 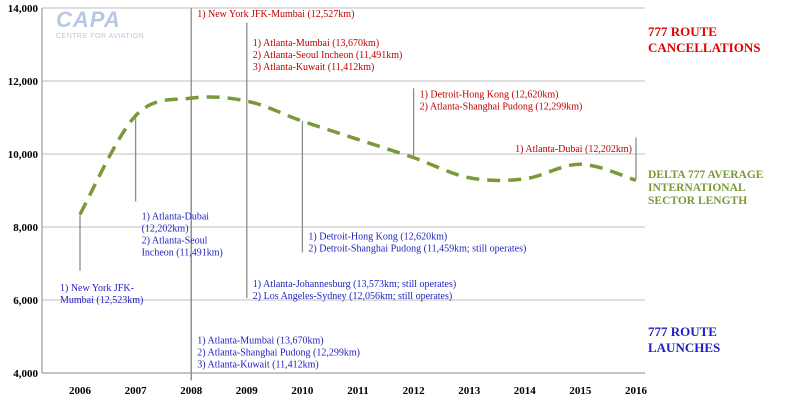 What do you see at coordinates (80, 391) in the screenshot?
I see `x-tick-label: 2006` at bounding box center [80, 391].